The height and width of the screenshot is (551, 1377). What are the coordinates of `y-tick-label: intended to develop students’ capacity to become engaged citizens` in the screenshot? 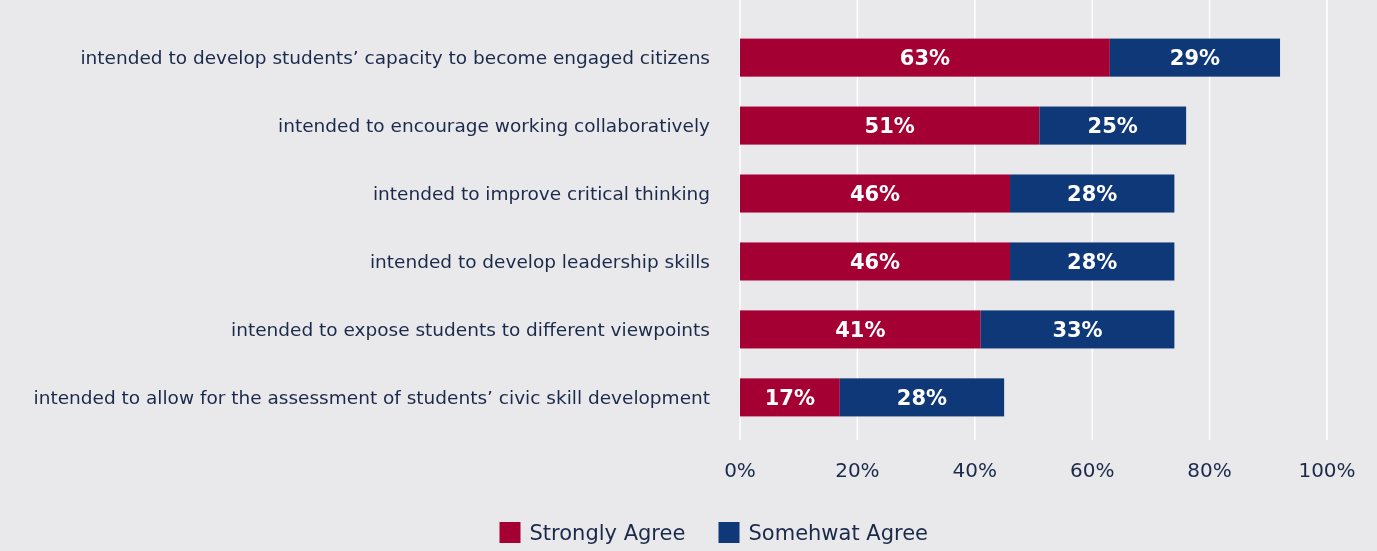 It's located at (395, 58).